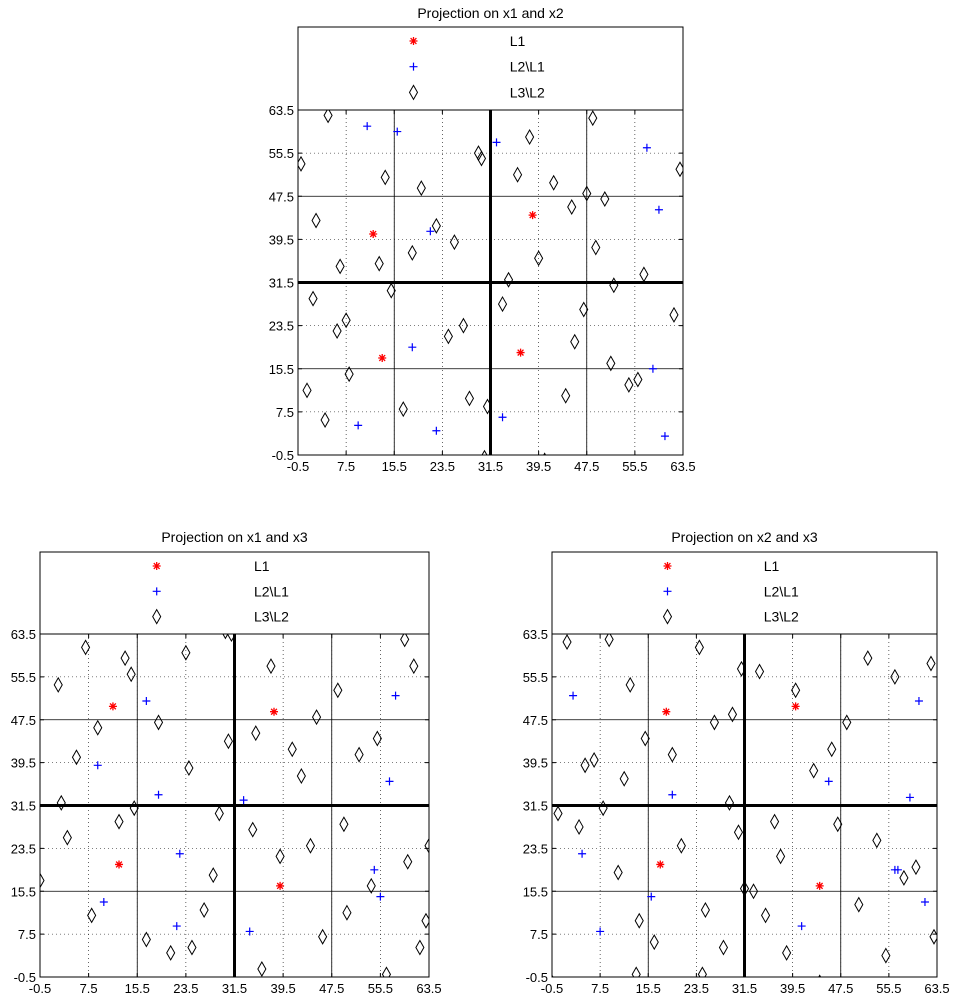 This screenshot has width=967, height=1005. What do you see at coordinates (586, 466) in the screenshot?
I see `x-tick-label: 47.5` at bounding box center [586, 466].